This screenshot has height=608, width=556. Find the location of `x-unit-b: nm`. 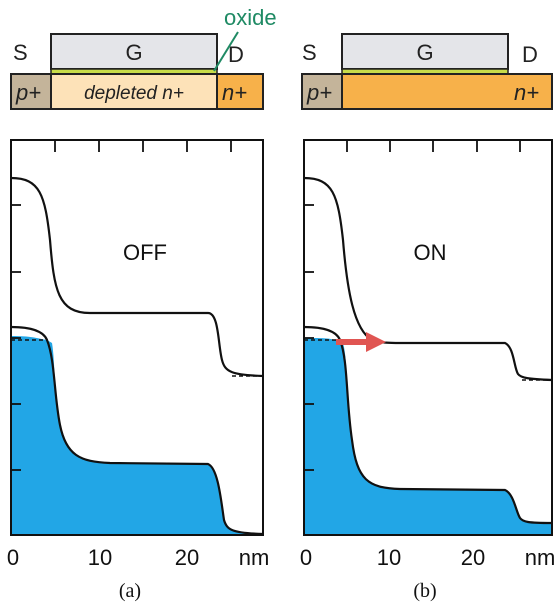

x-unit-b: nm is located at coordinates (540, 557).